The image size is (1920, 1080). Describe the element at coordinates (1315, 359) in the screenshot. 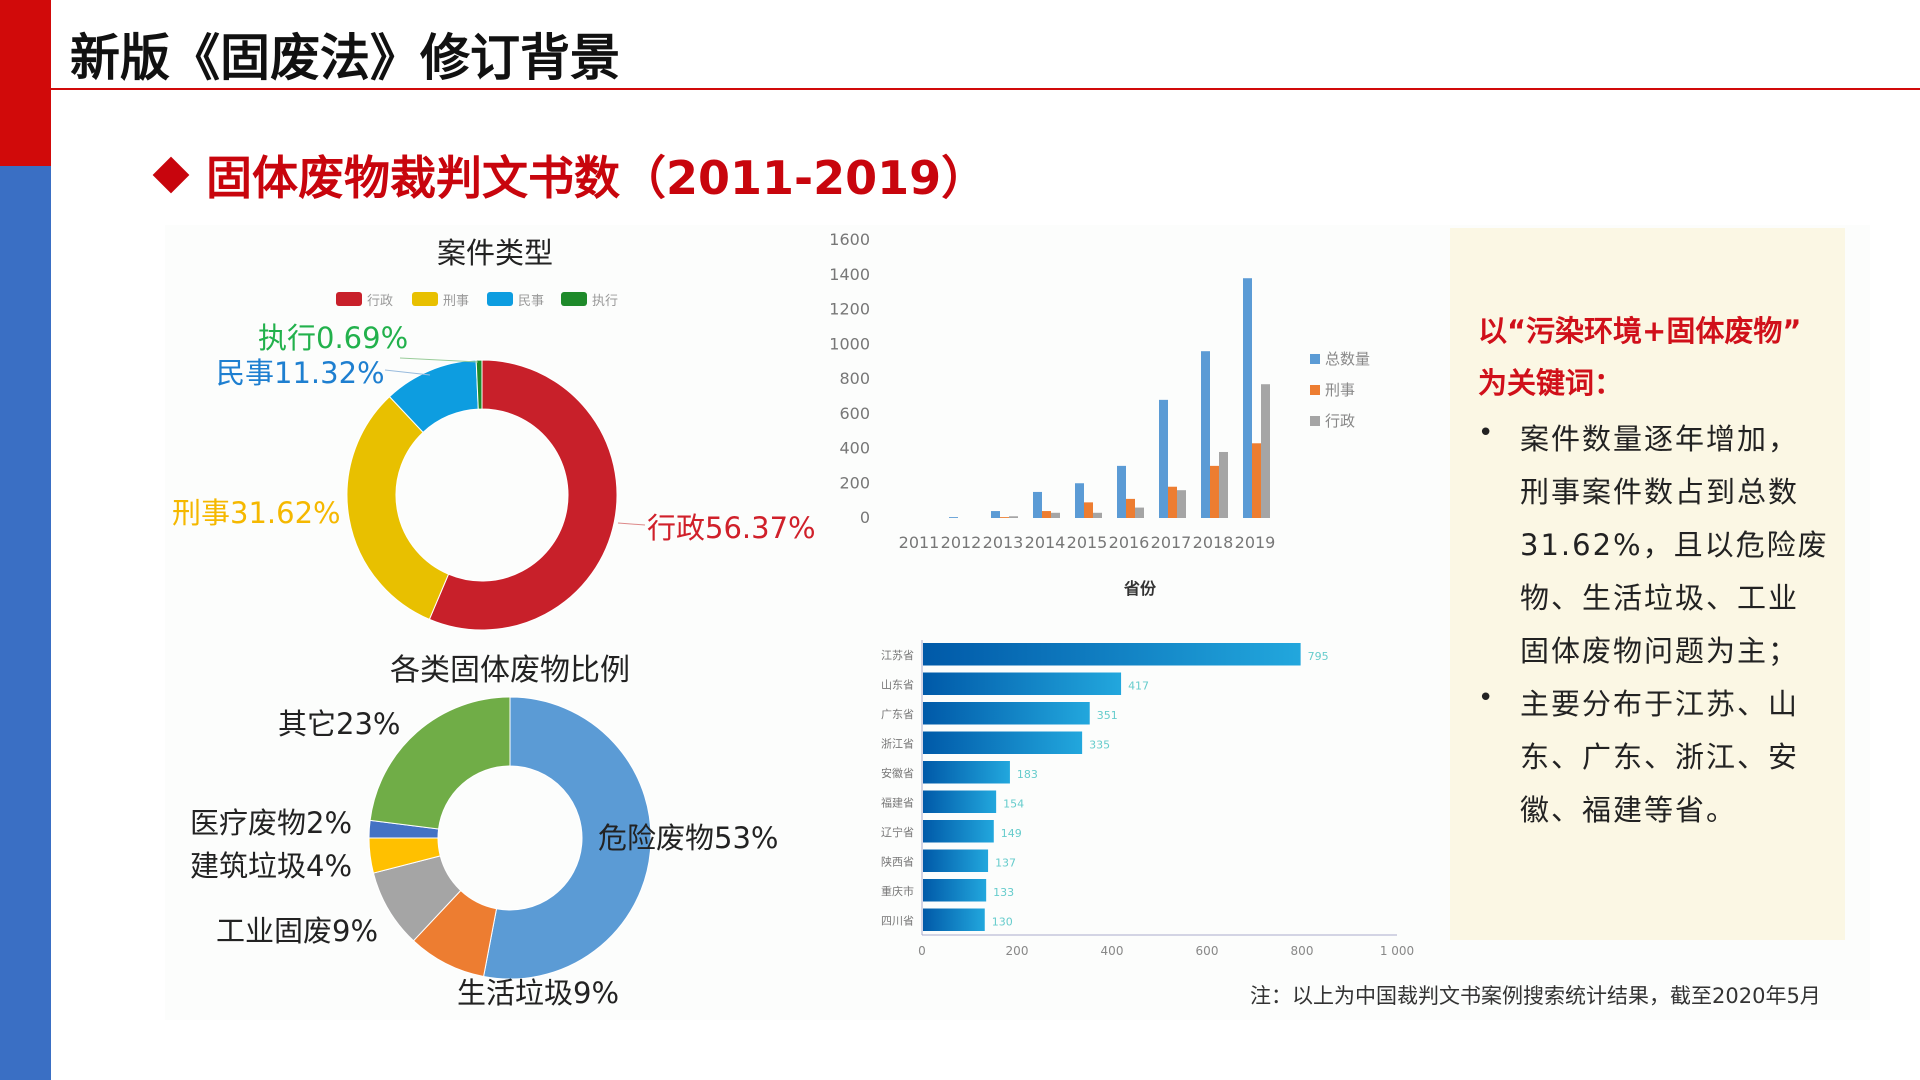

I see `legend-swatch-总数量` at that location.